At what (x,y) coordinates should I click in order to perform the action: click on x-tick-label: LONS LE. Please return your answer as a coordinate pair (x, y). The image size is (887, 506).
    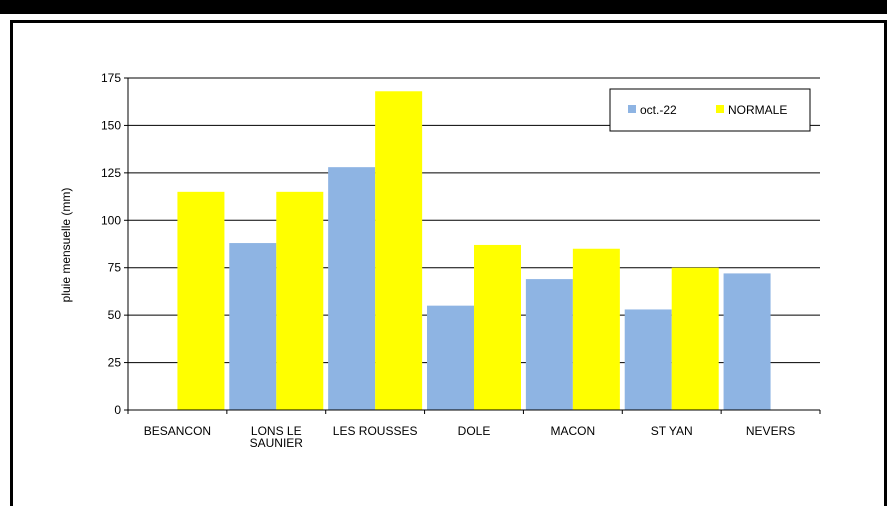
    Looking at the image, I should click on (276, 431).